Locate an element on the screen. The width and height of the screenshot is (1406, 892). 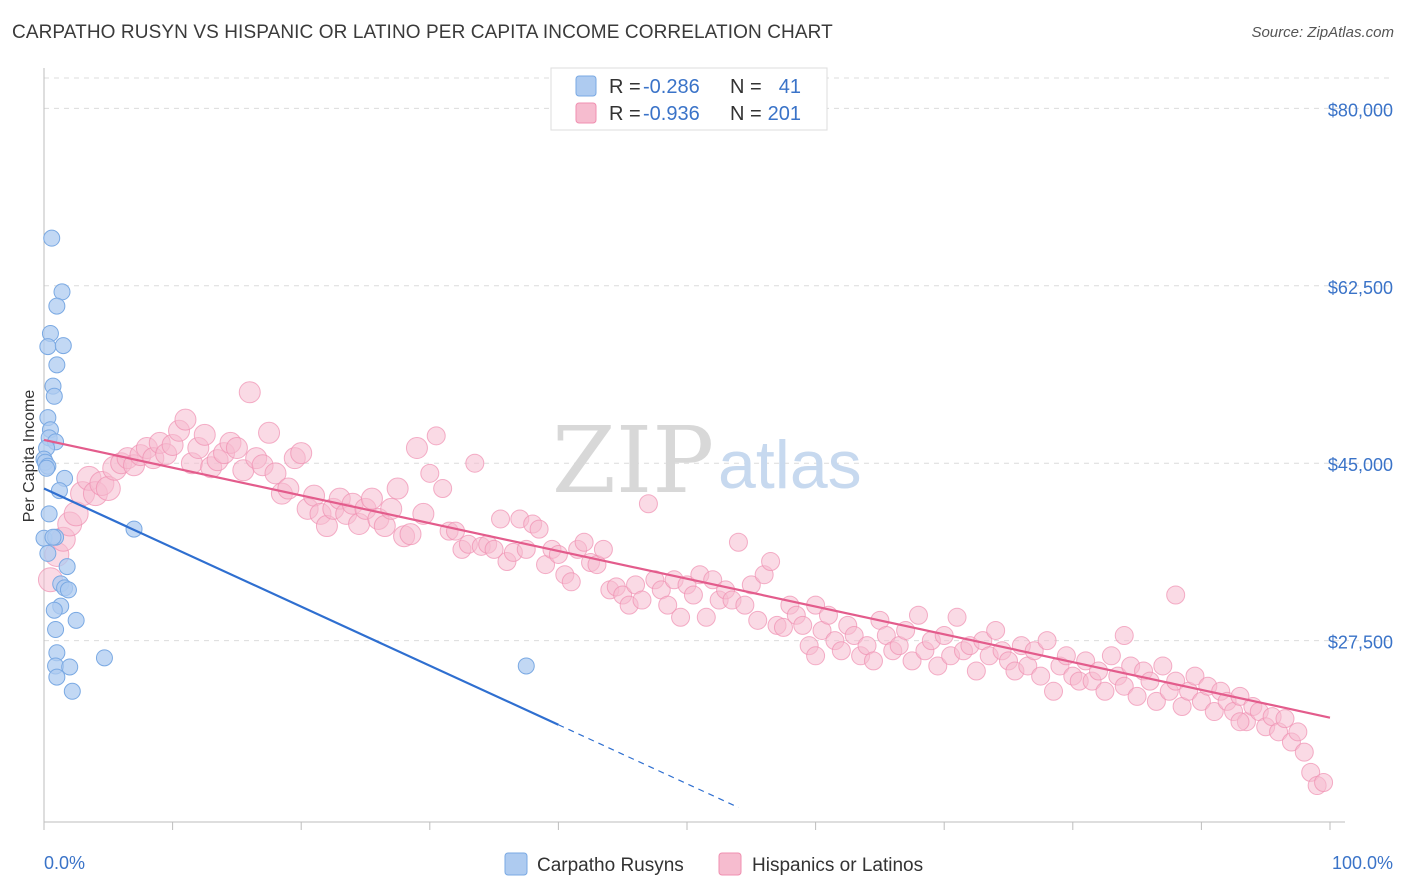
y-tick-label: $62,500 is located at coordinates (1360, 288).